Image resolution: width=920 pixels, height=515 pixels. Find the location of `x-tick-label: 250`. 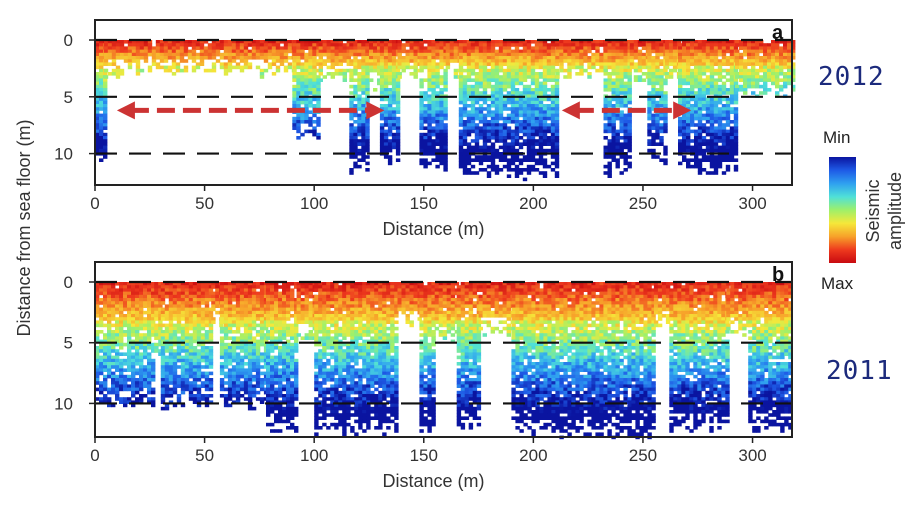

x-tick-label: 250 is located at coordinates (643, 203).